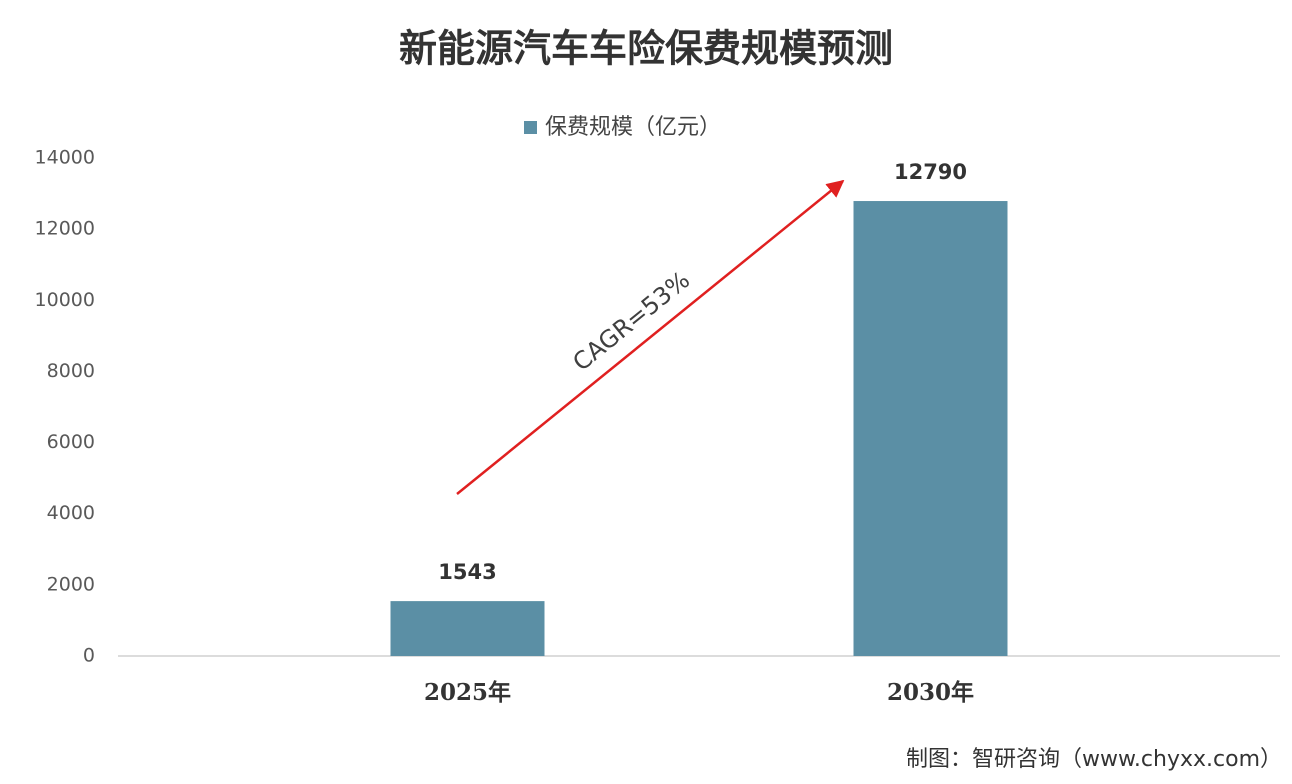  Describe the element at coordinates (930, 692) in the screenshot. I see `x-tick-label: 2030年` at that location.